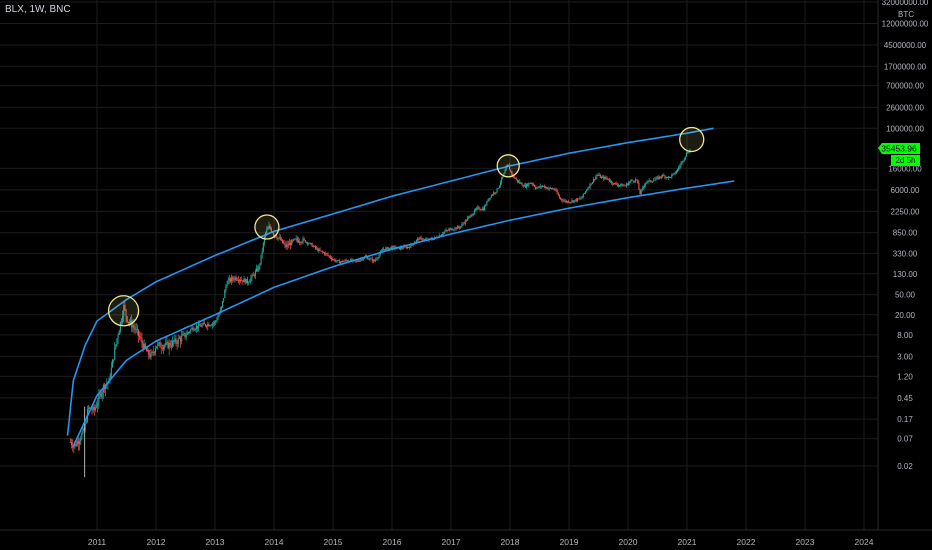  I want to click on time-tick-label: 2022, so click(746, 542).